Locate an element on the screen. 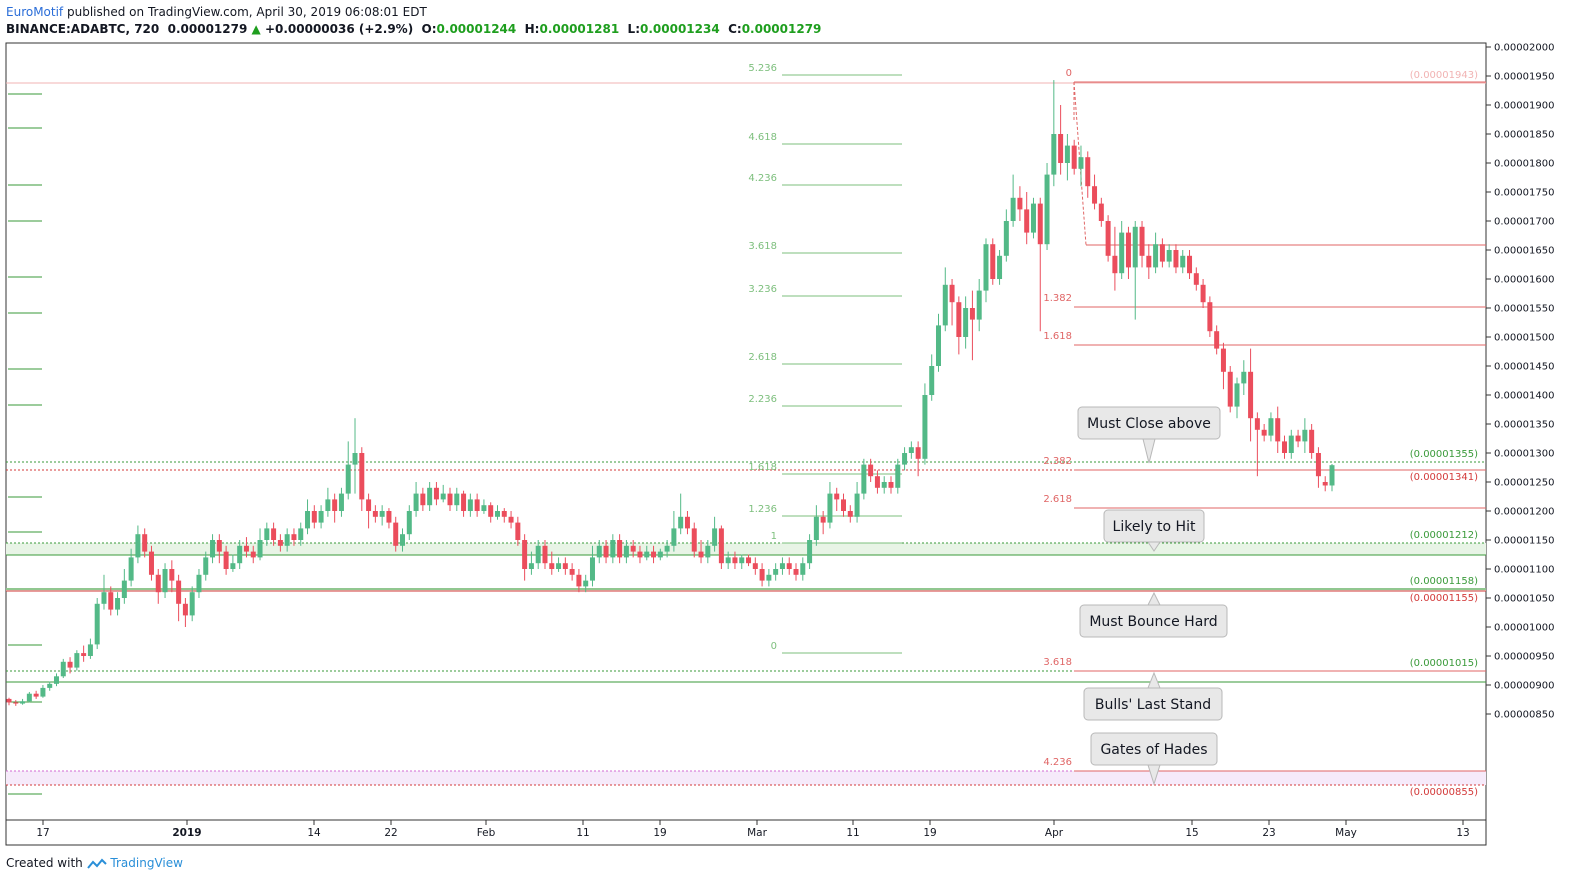  callout-text: Gates of Hades is located at coordinates (1153, 750).